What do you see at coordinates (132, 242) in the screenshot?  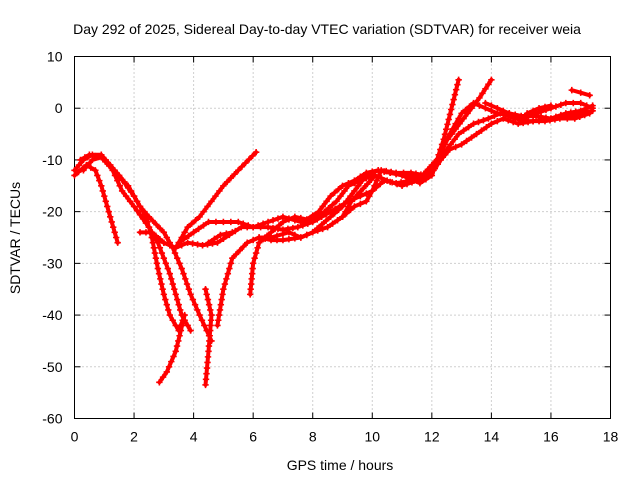 I see `series-line` at bounding box center [132, 242].